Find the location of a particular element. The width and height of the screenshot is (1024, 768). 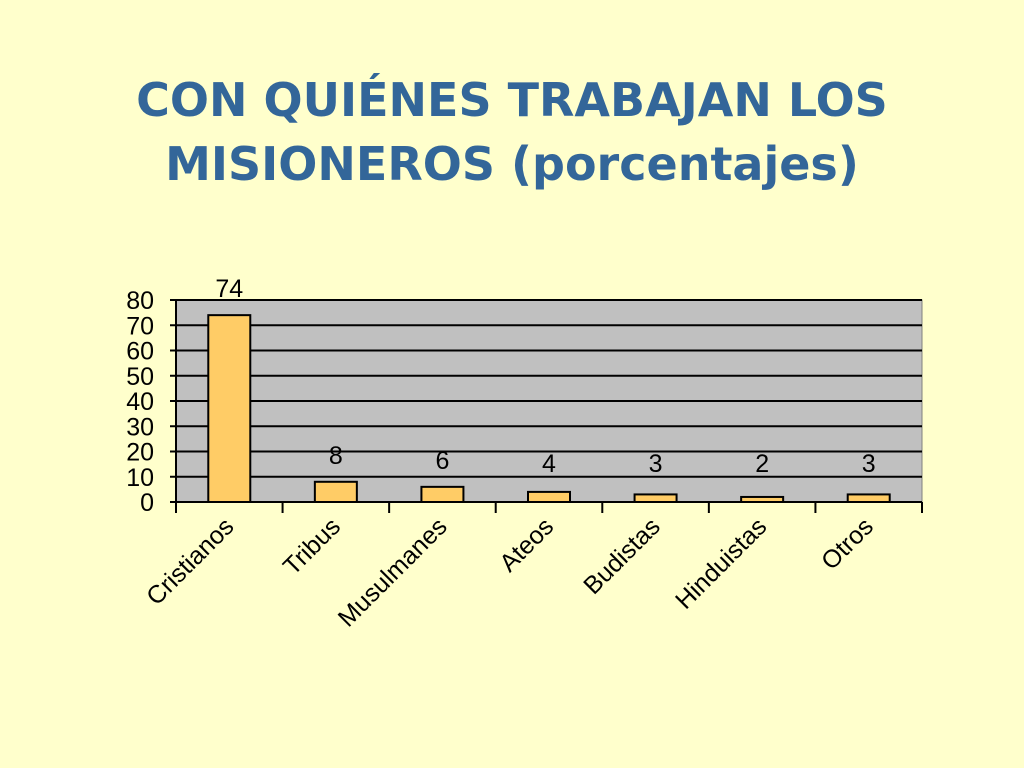

bar-tribus is located at coordinates (335, 491).